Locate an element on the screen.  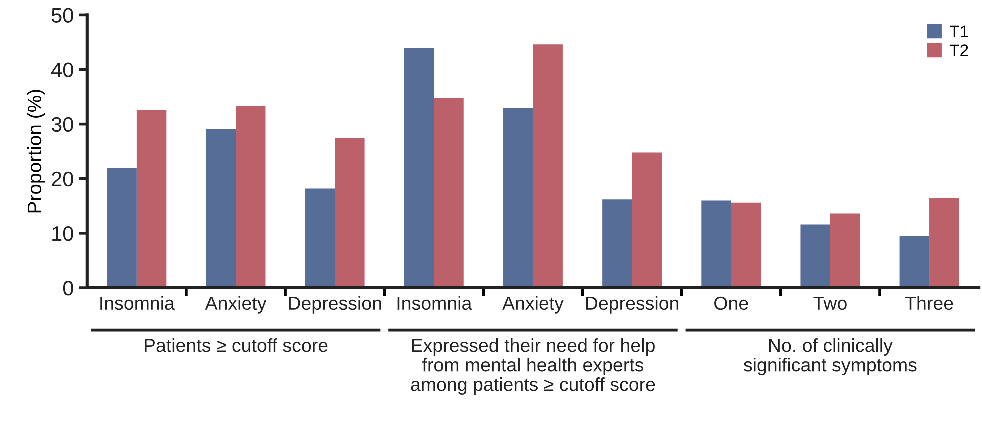
text: No. of clinically significant symptoms is located at coordinates (830, 357).